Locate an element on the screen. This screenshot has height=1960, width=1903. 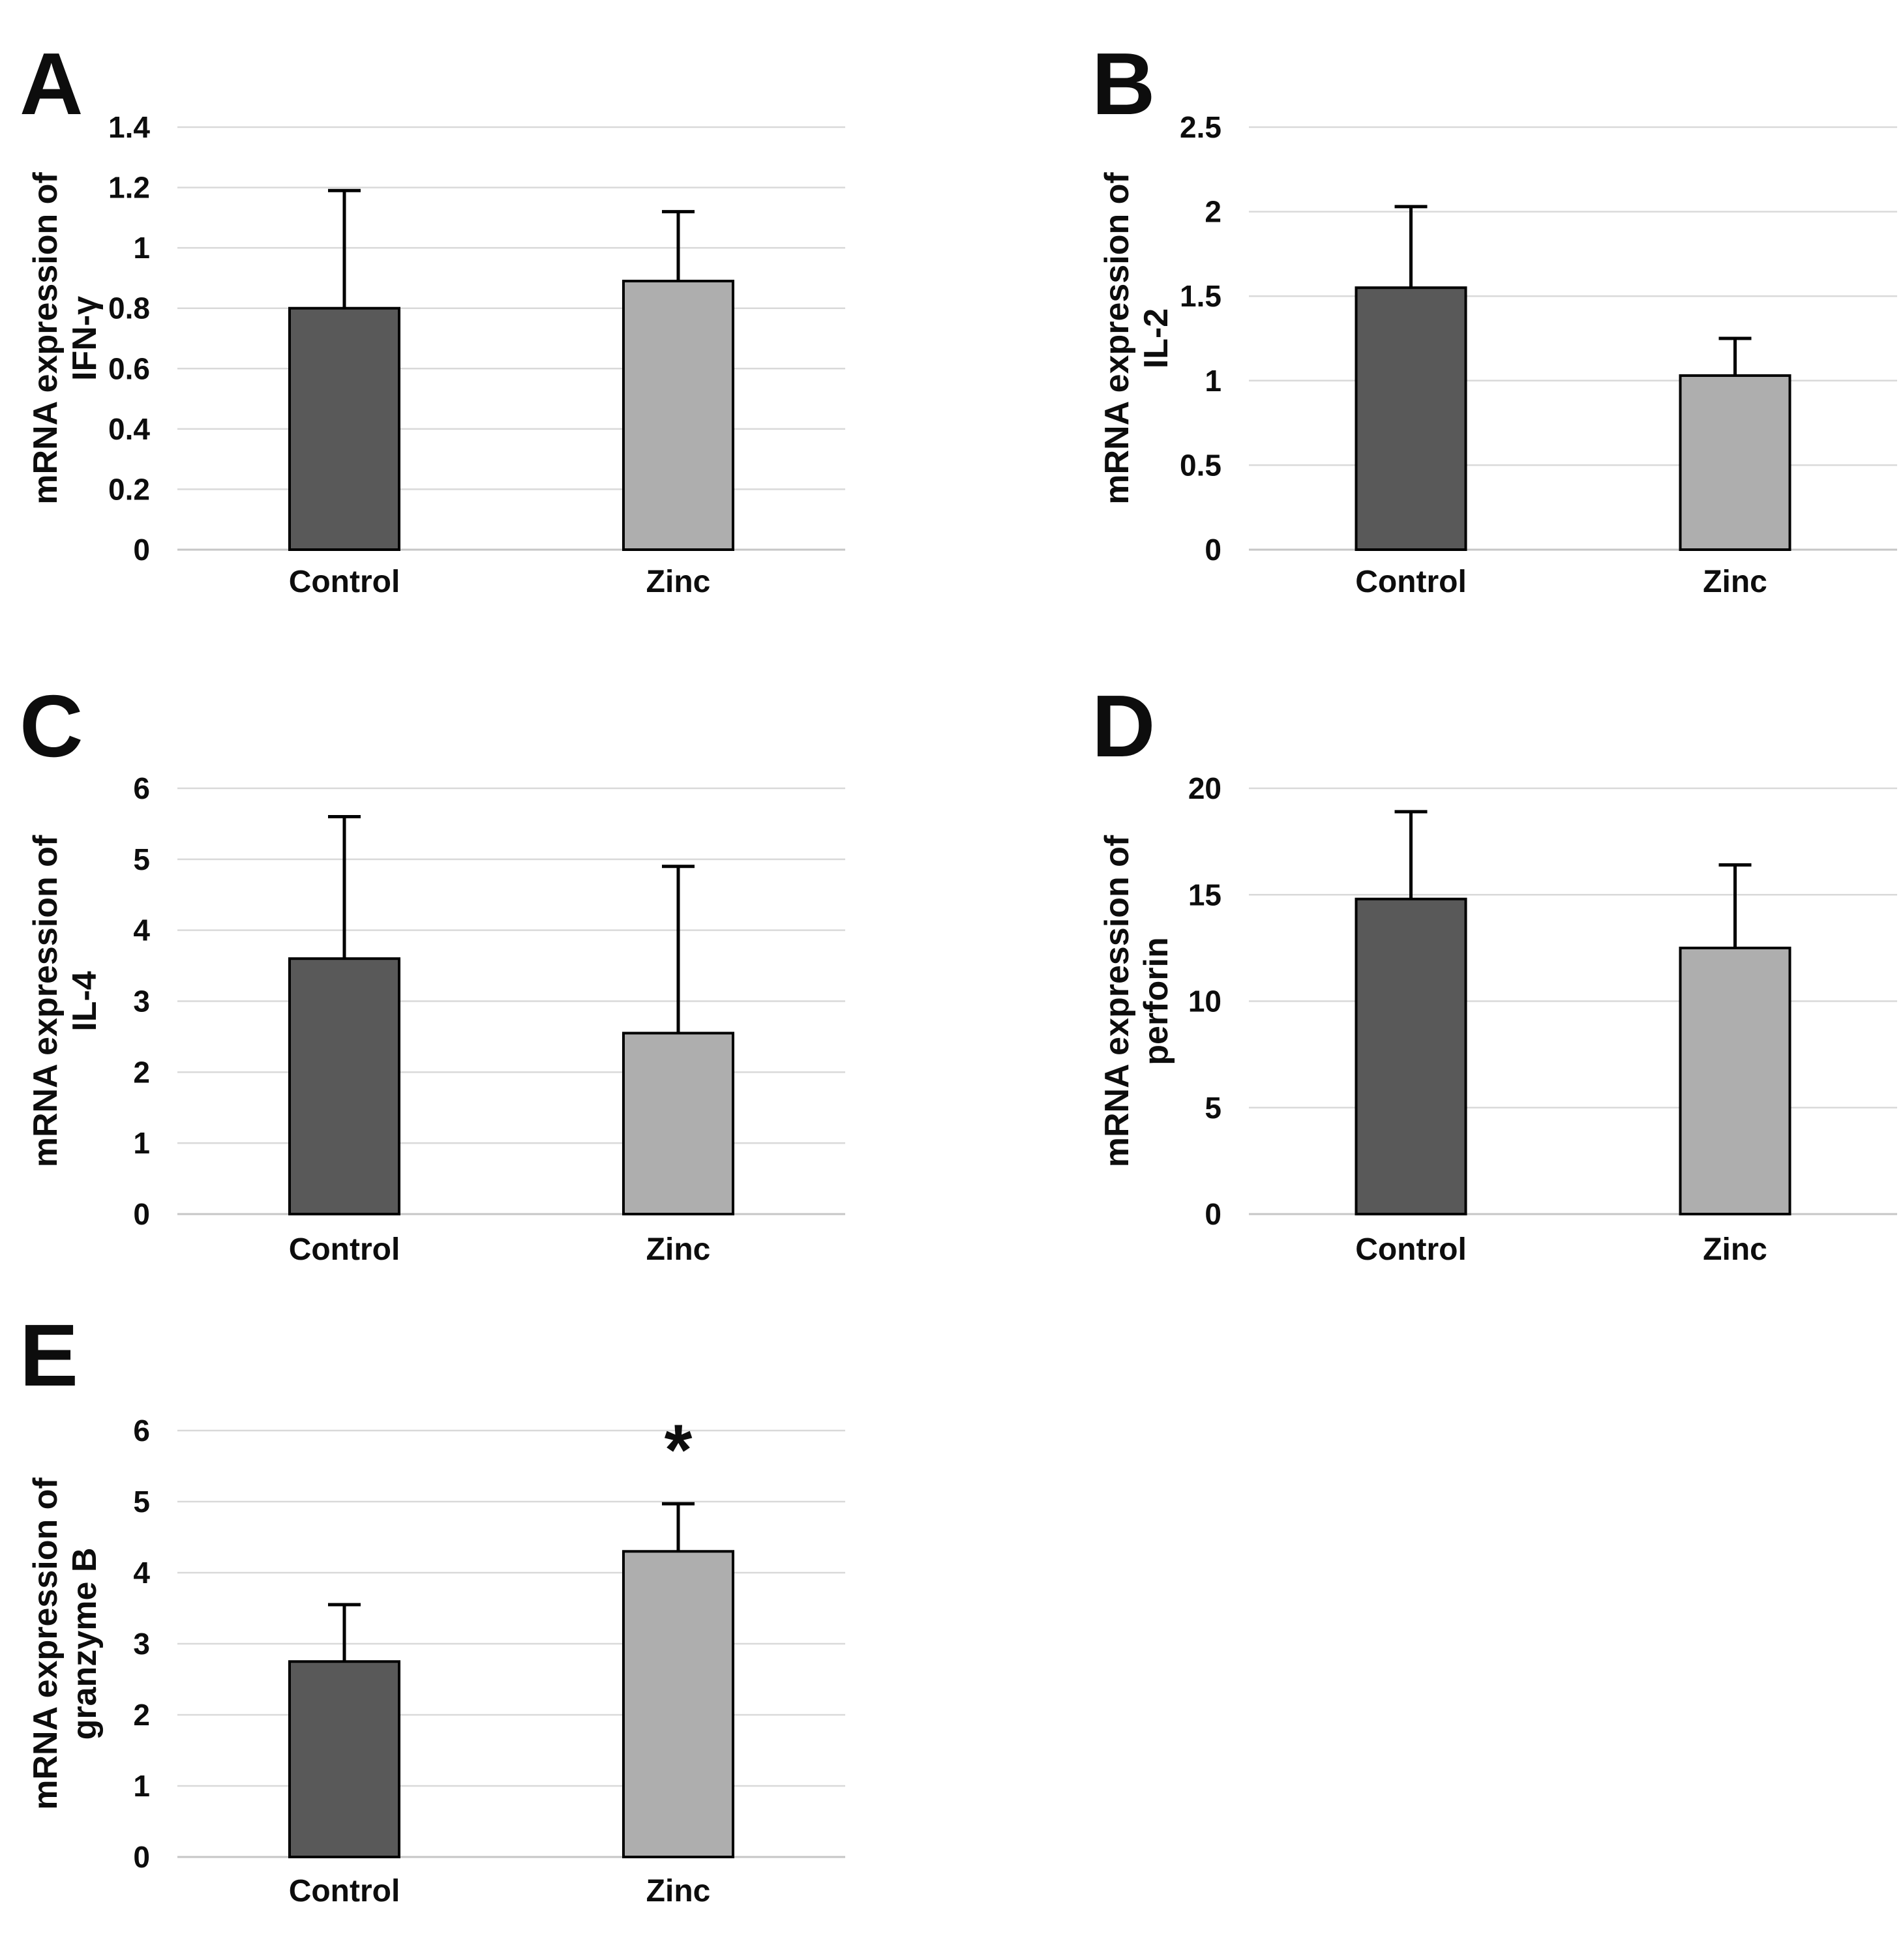
y-tick-label: 0.2 is located at coordinates (129, 489).